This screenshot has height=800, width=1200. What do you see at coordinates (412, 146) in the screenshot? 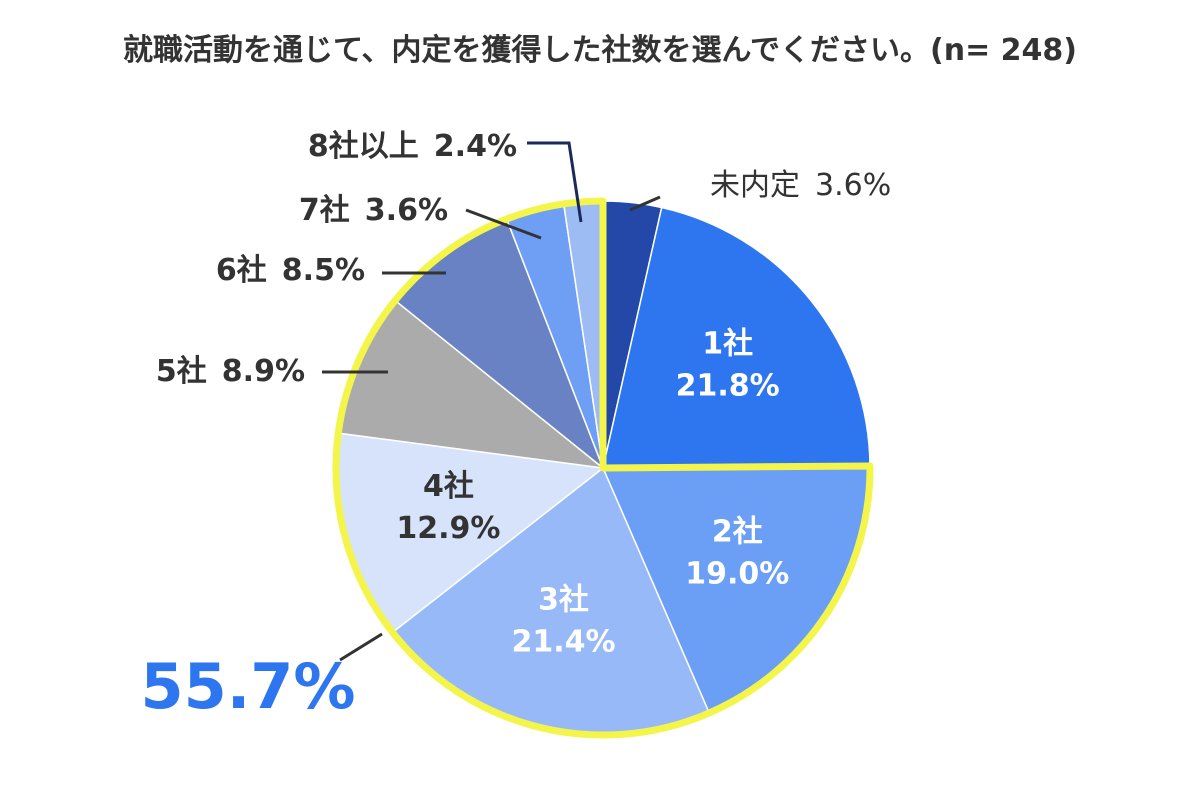
I see `slice-label-8plus: 8社以上 2.4%` at bounding box center [412, 146].